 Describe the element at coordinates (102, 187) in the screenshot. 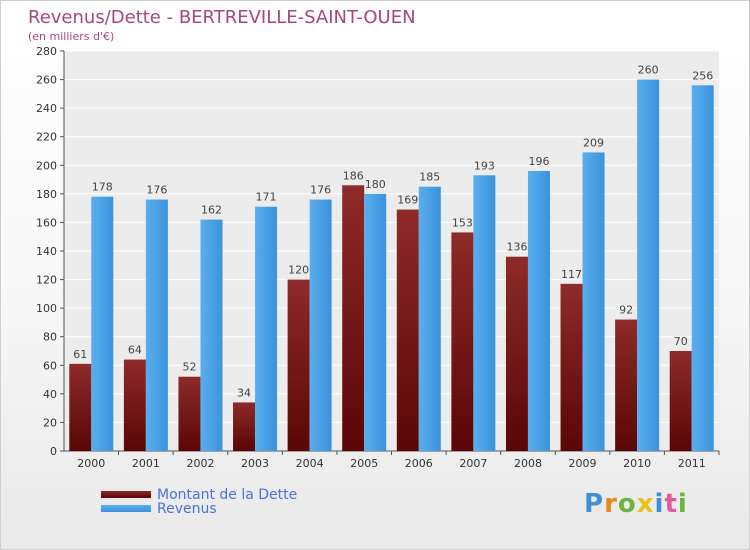

I see `data-label: 178` at that location.